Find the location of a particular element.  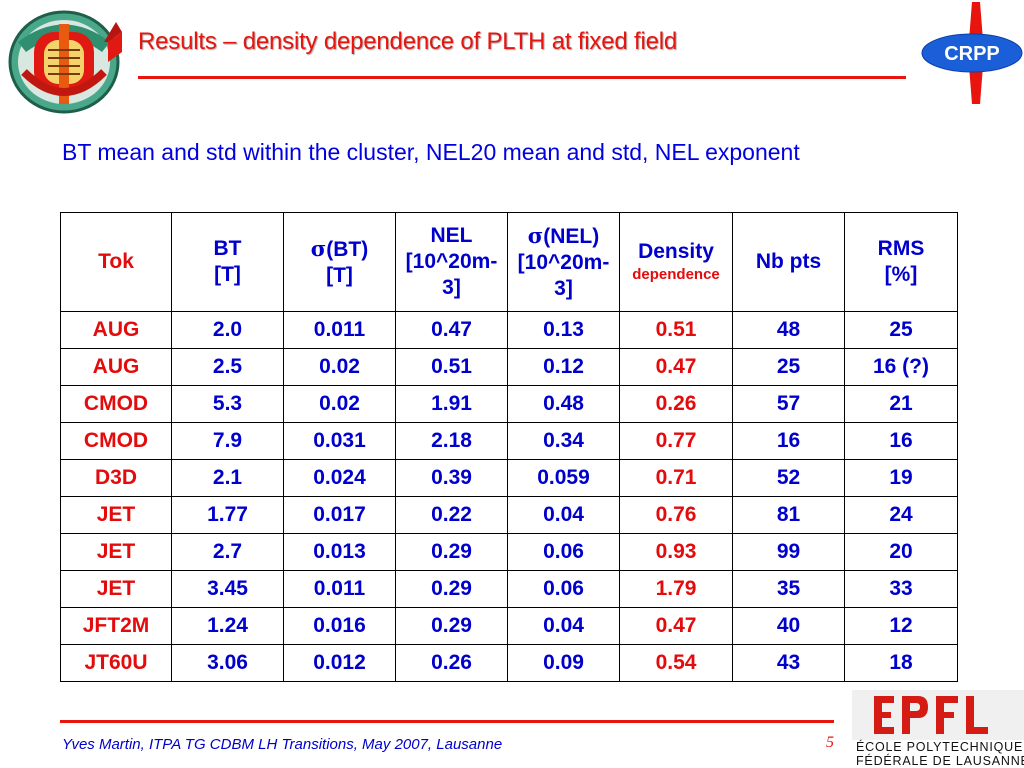

cell-sigma-nel: 0.09 is located at coordinates (563, 663).